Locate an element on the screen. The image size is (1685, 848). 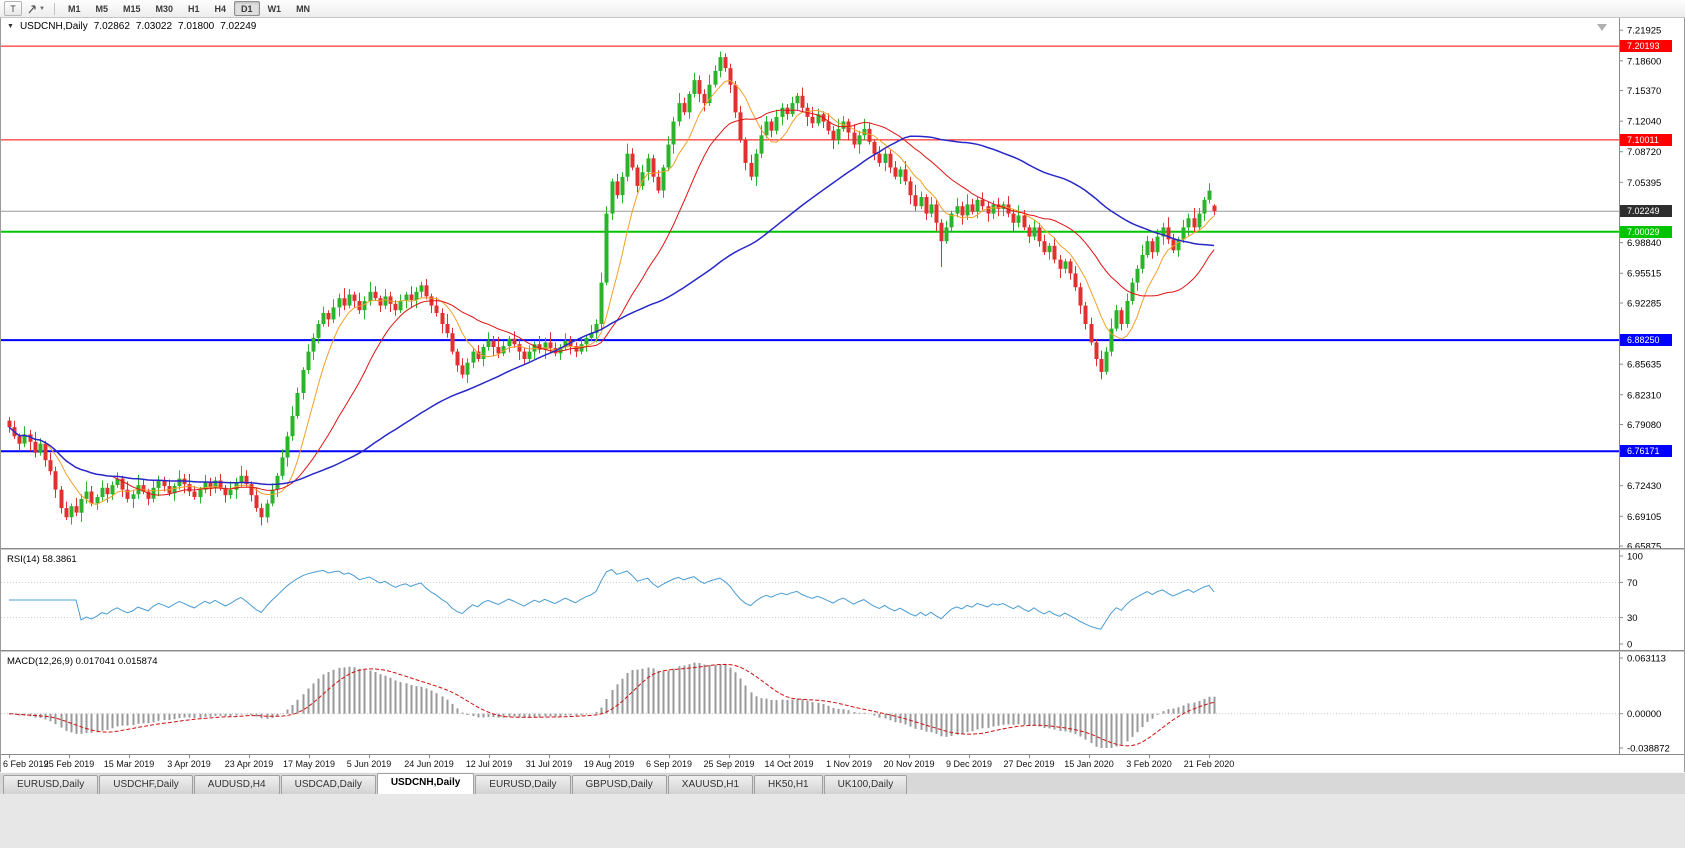
date-label: 15 Jan 2020 is located at coordinates (1089, 764).